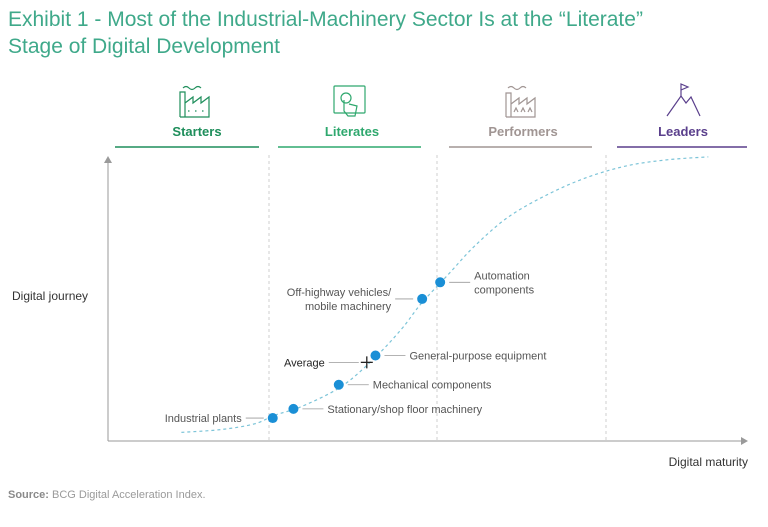 The height and width of the screenshot is (527, 768). I want to click on data-label-automation-components: Automation components, so click(504, 283).